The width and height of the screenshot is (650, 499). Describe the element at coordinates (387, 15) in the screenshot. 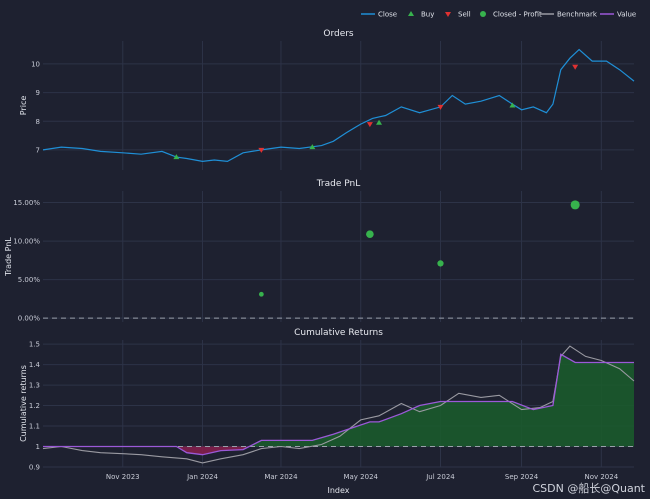

I see `legend-label: Close` at that location.